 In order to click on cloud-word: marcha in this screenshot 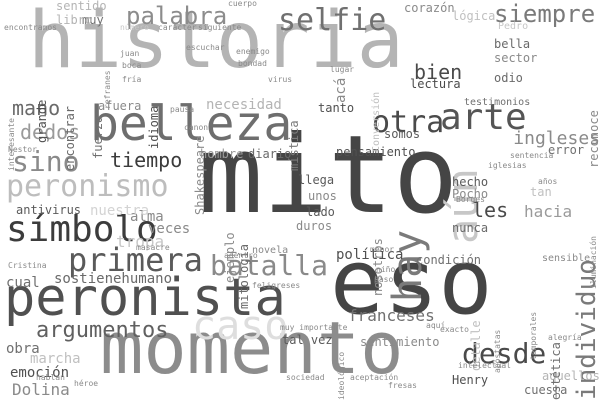, I will do `click(55, 359)`.